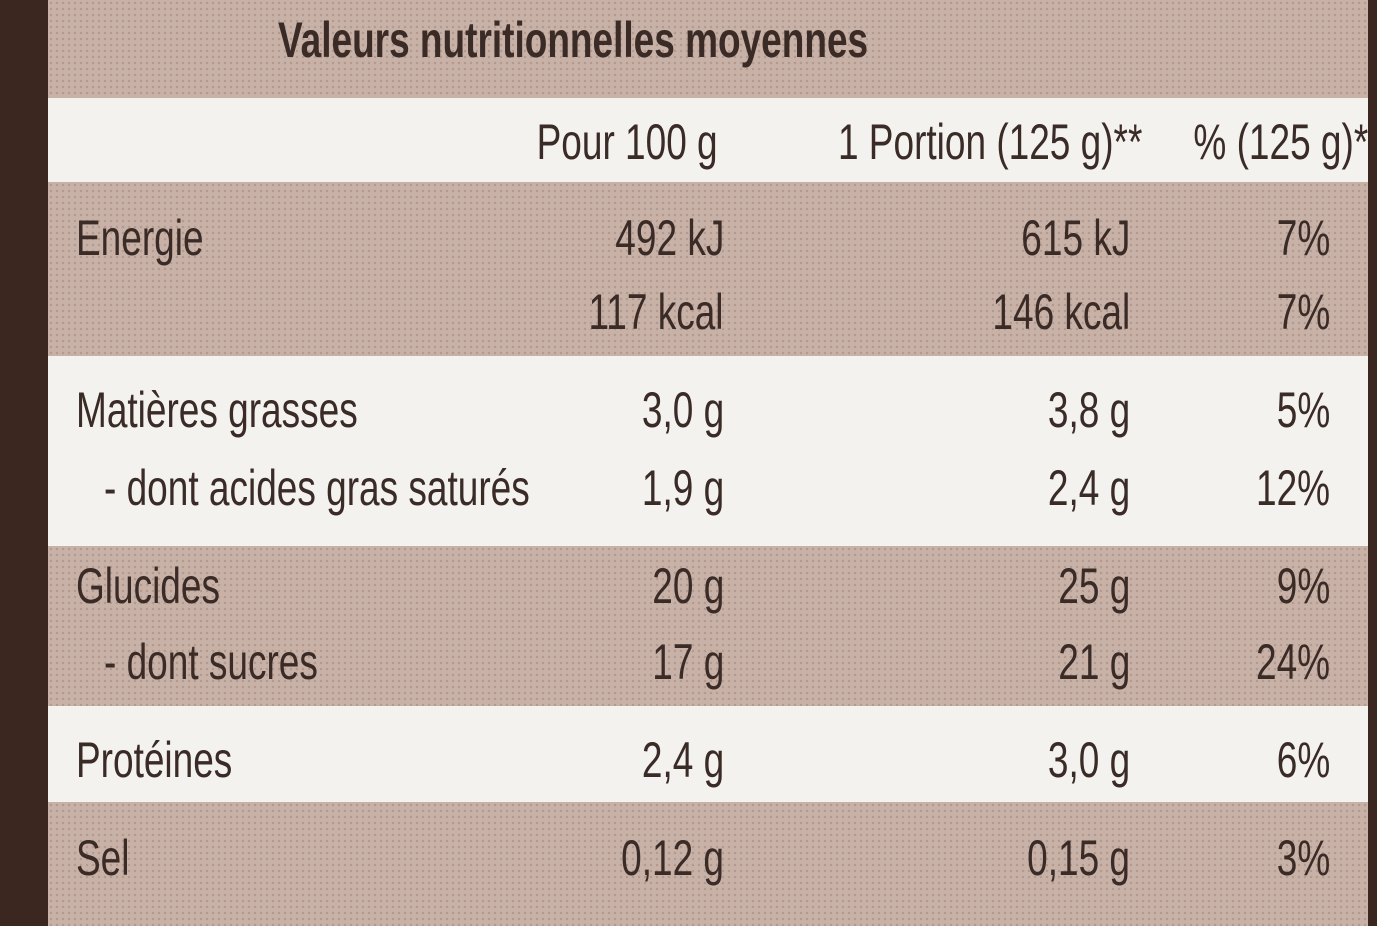 The width and height of the screenshot is (1377, 926). I want to click on nutrient-value: 1,9 g, so click(668, 488).